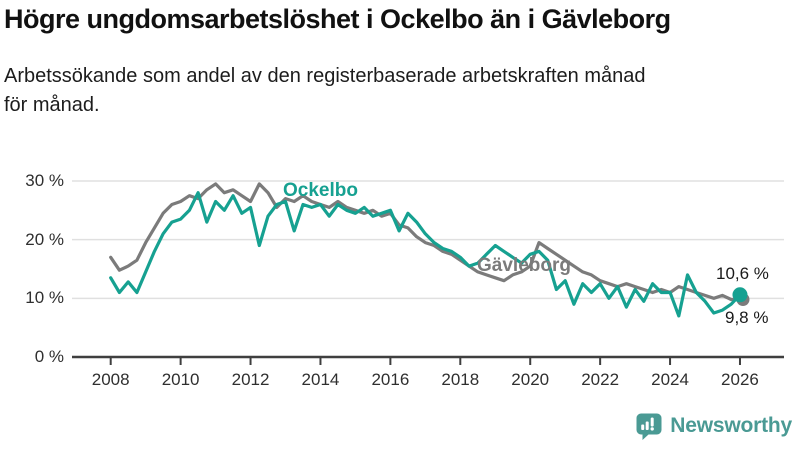 The height and width of the screenshot is (450, 800). I want to click on y-axis-label-30: 30 %, so click(44, 180).